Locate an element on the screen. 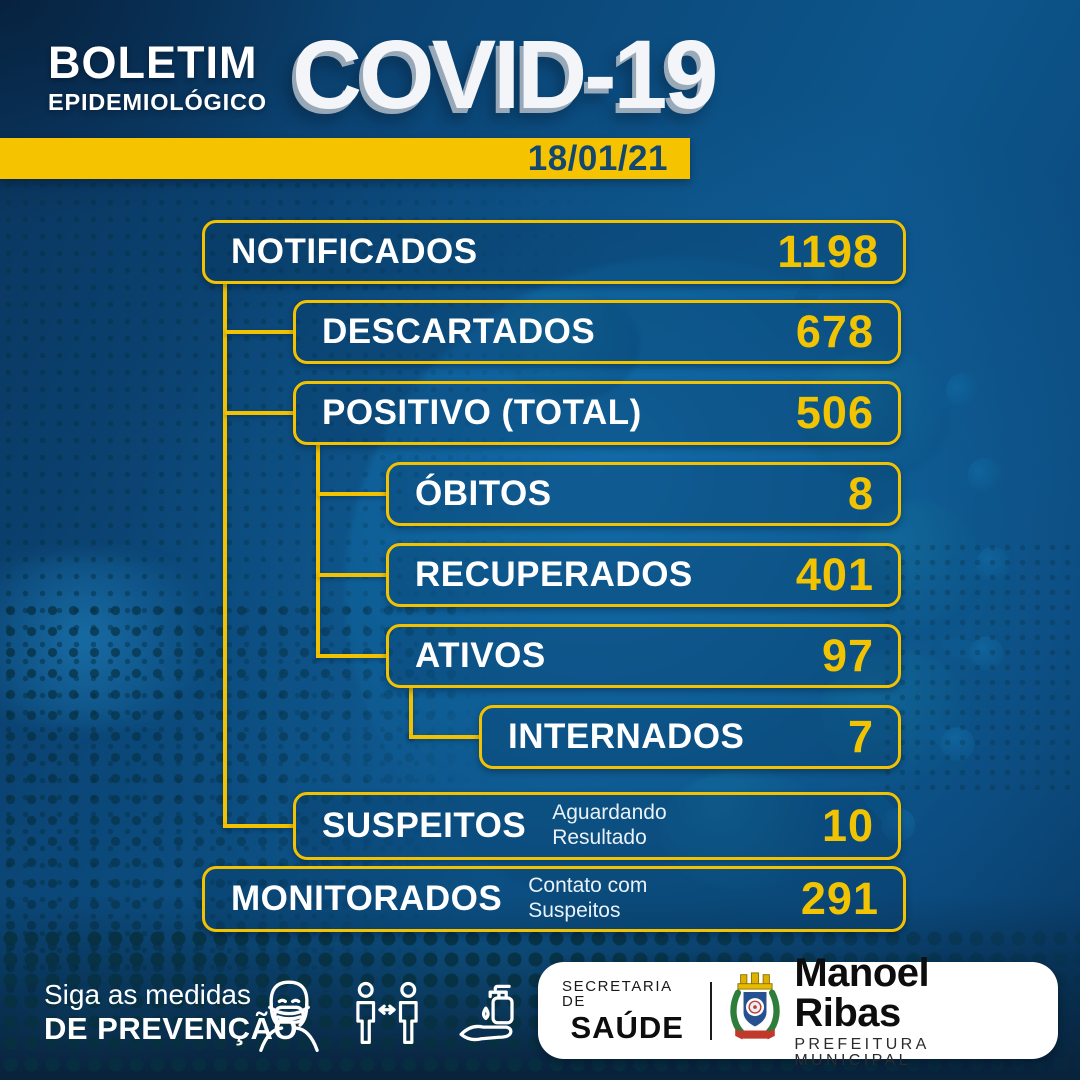 This screenshot has width=1080, height=1080. secretary-of-label: SECRETARIA DE is located at coordinates (617, 993).